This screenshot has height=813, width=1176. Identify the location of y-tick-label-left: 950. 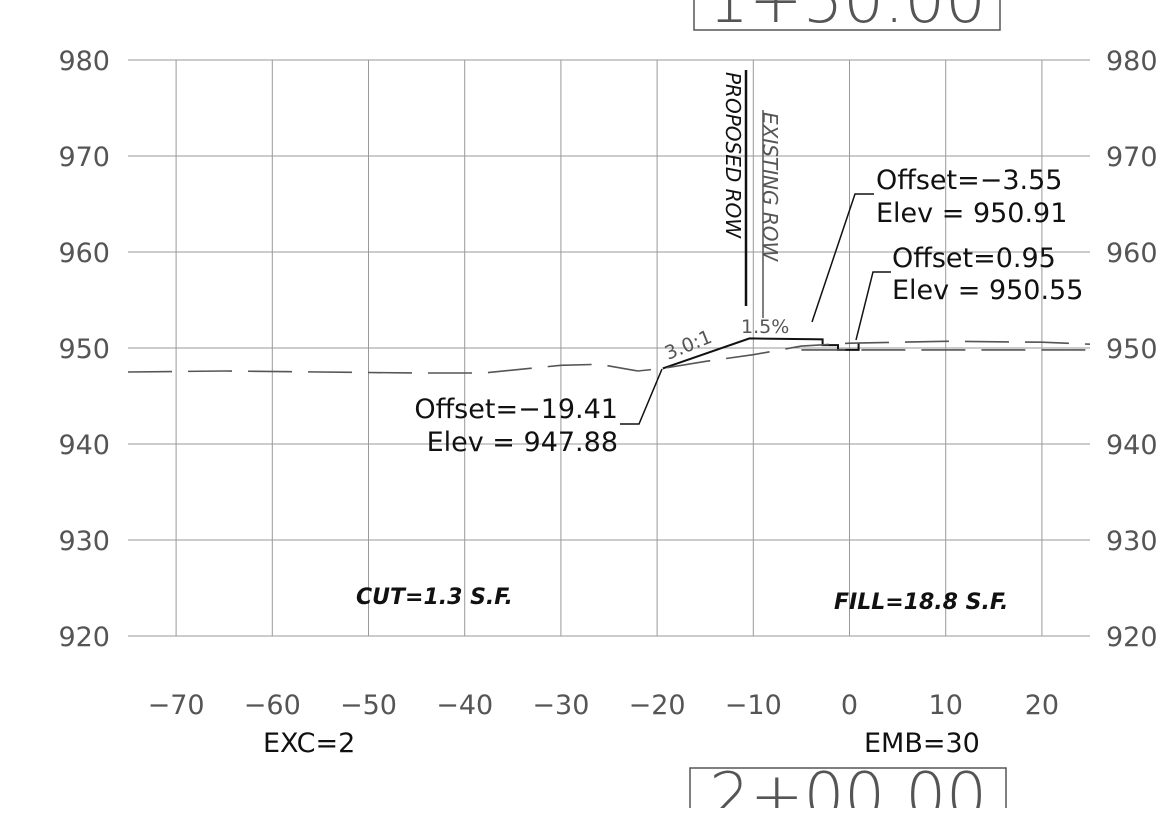
(84, 349).